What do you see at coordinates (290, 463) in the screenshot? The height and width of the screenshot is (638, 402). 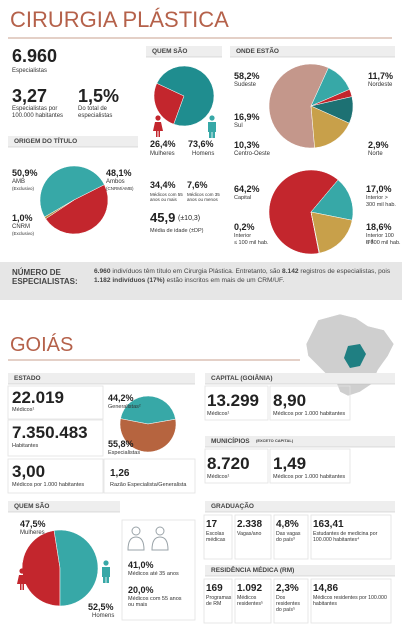 I see `stat-value: 1,49` at bounding box center [290, 463].